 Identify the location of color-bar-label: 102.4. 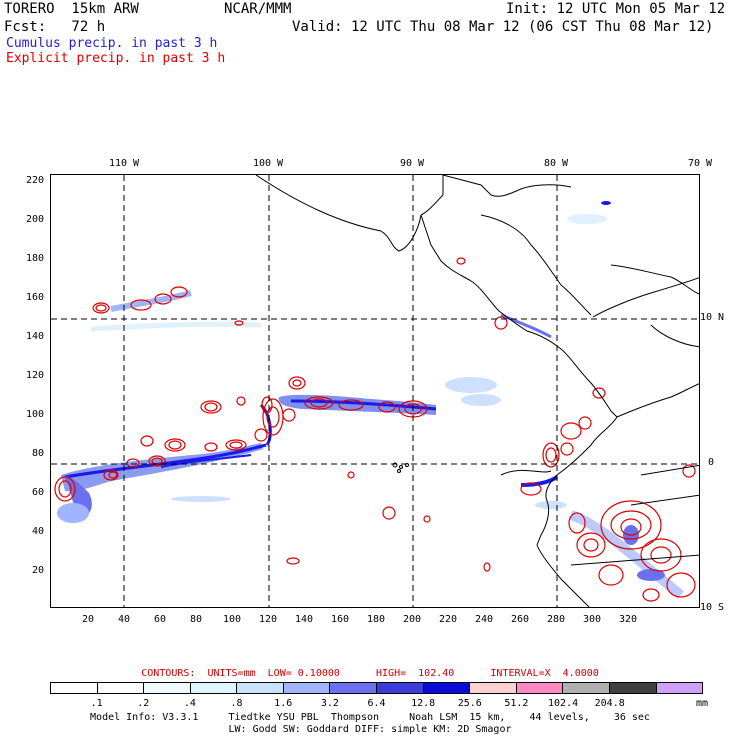
(563, 703).